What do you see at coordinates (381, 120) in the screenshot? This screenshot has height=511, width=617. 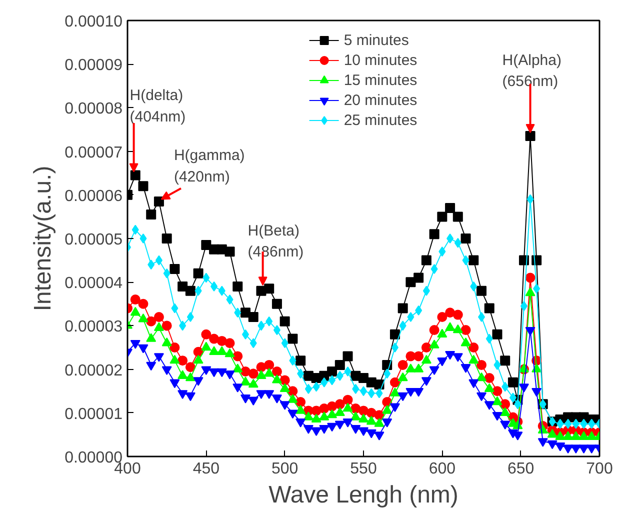 I see `legend-label: 25 minutes` at bounding box center [381, 120].